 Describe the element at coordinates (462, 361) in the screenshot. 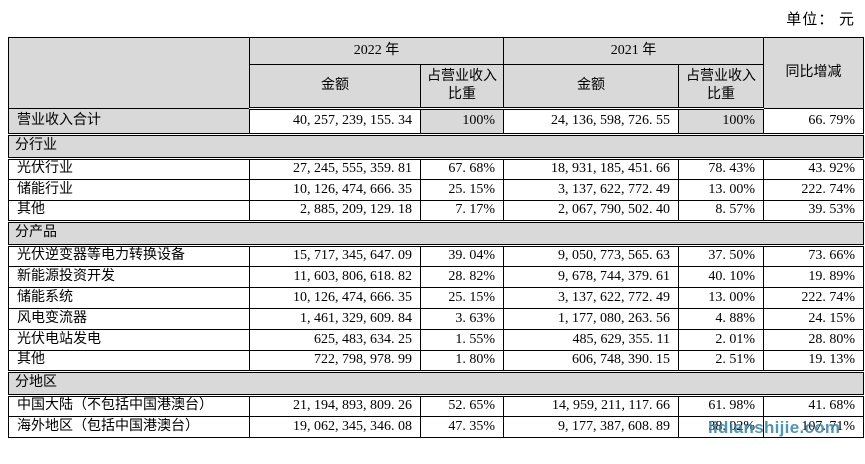

I see `pct-2022-cell: 1. 80%` at that location.